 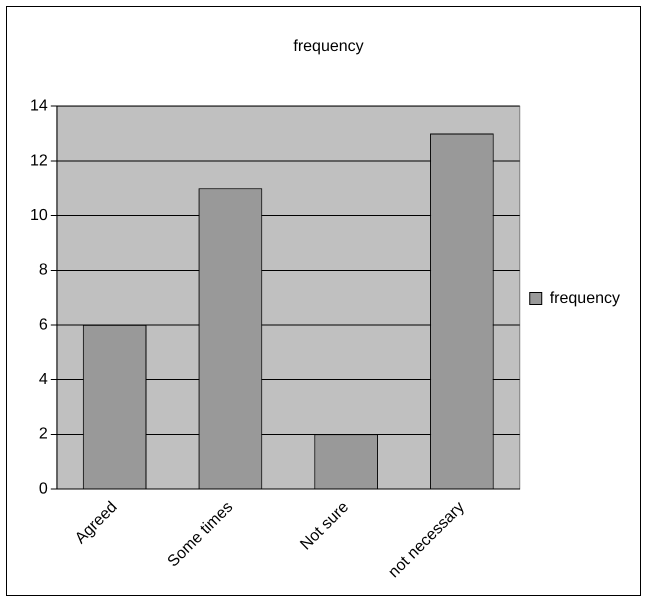 What do you see at coordinates (39, 106) in the screenshot?
I see `y-tick-label: 14` at bounding box center [39, 106].